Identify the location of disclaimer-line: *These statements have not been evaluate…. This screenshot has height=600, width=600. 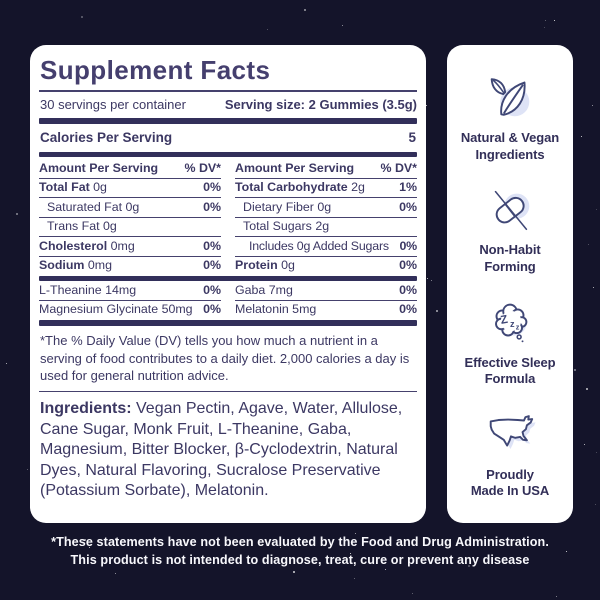
(300, 542).